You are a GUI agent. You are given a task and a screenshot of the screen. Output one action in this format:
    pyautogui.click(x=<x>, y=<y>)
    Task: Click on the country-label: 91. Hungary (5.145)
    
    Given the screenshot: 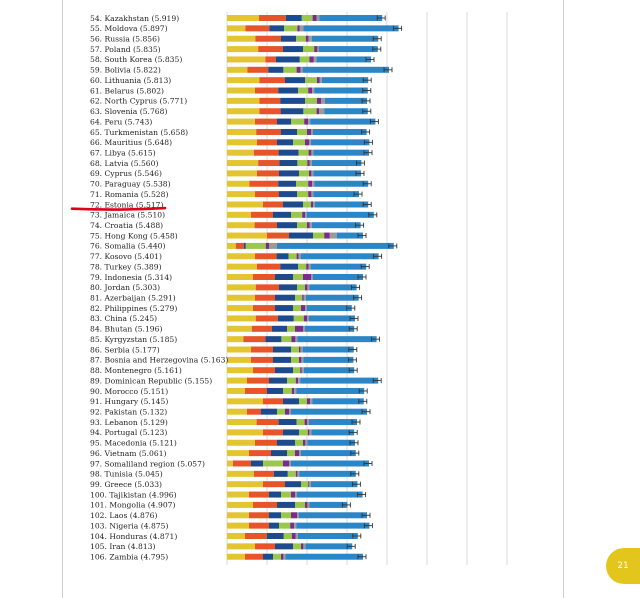 What is the action you would take?
    pyautogui.click(x=129, y=401)
    